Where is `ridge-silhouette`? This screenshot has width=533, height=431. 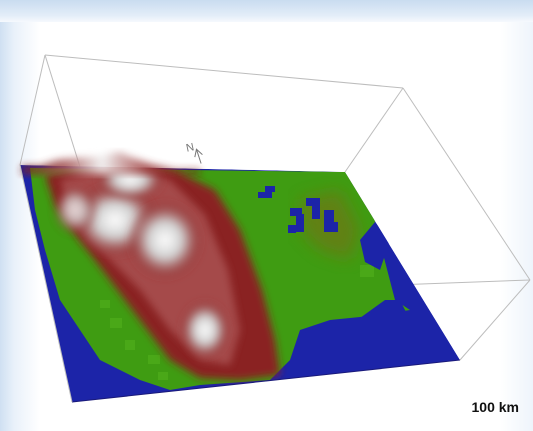 ridge-silhouette is located at coordinates (111, 163).